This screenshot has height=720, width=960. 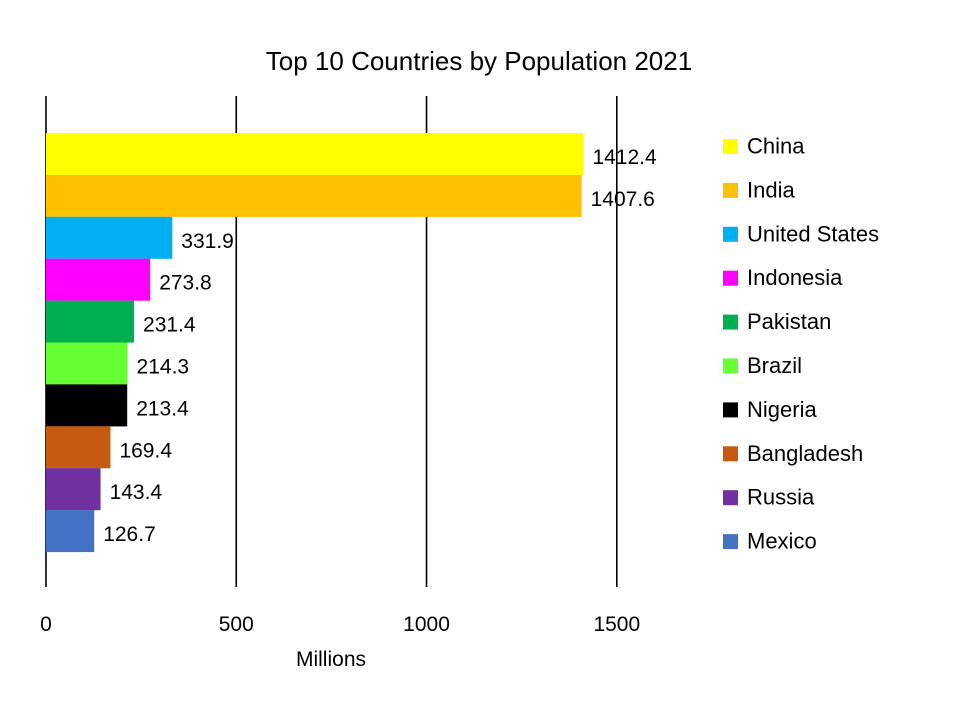 What do you see at coordinates (136, 492) in the screenshot?
I see `data-label-russia: 143.4` at bounding box center [136, 492].